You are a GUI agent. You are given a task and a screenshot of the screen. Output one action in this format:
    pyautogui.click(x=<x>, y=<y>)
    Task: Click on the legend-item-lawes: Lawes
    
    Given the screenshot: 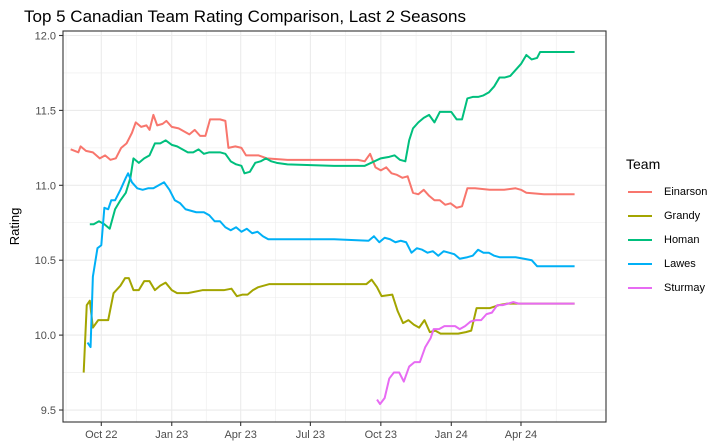 What is the action you would take?
    pyautogui.click(x=664, y=264)
    